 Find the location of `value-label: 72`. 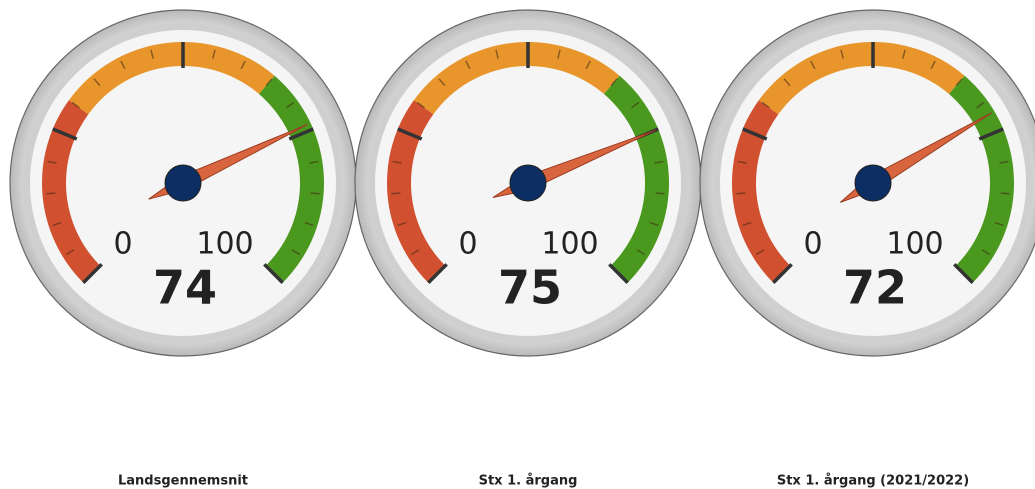

value-label: 72 is located at coordinates (875, 288).